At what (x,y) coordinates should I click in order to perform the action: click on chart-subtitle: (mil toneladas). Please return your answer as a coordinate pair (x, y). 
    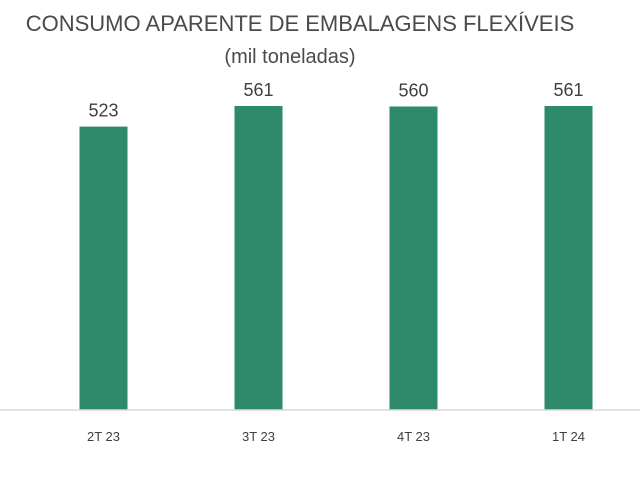
    Looking at the image, I should click on (290, 57).